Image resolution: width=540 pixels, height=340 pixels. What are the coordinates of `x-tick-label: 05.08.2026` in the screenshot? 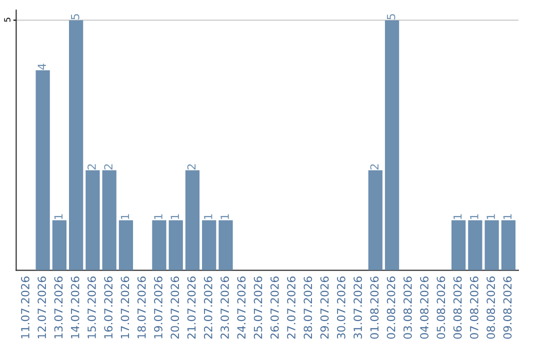 It's located at (441, 307).